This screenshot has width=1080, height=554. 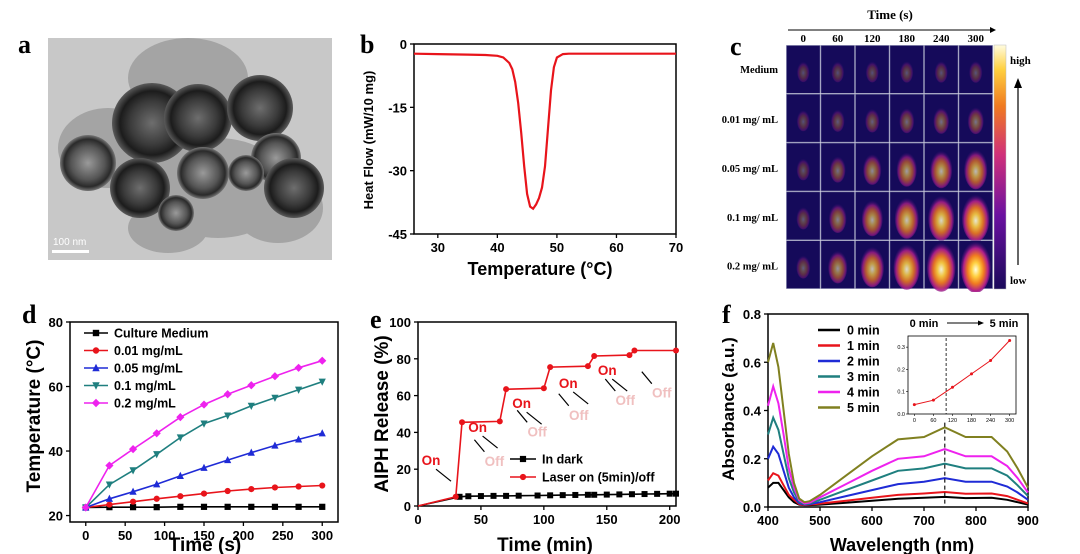 What do you see at coordinates (497, 247) in the screenshot?
I see `x-tick-label: 40` at bounding box center [497, 247].